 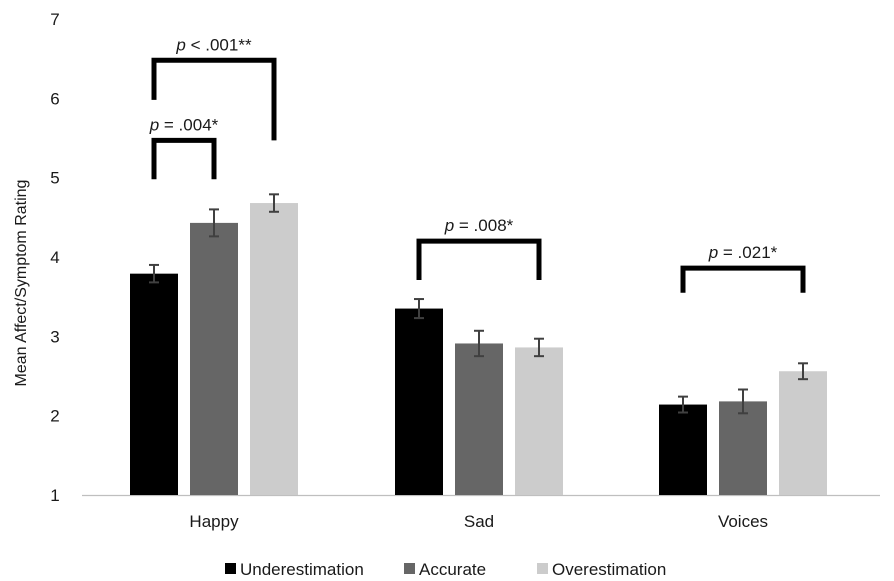 What do you see at coordinates (21, 283) in the screenshot?
I see `y-axis-label: Mean Affect/Symptom Rating` at bounding box center [21, 283].